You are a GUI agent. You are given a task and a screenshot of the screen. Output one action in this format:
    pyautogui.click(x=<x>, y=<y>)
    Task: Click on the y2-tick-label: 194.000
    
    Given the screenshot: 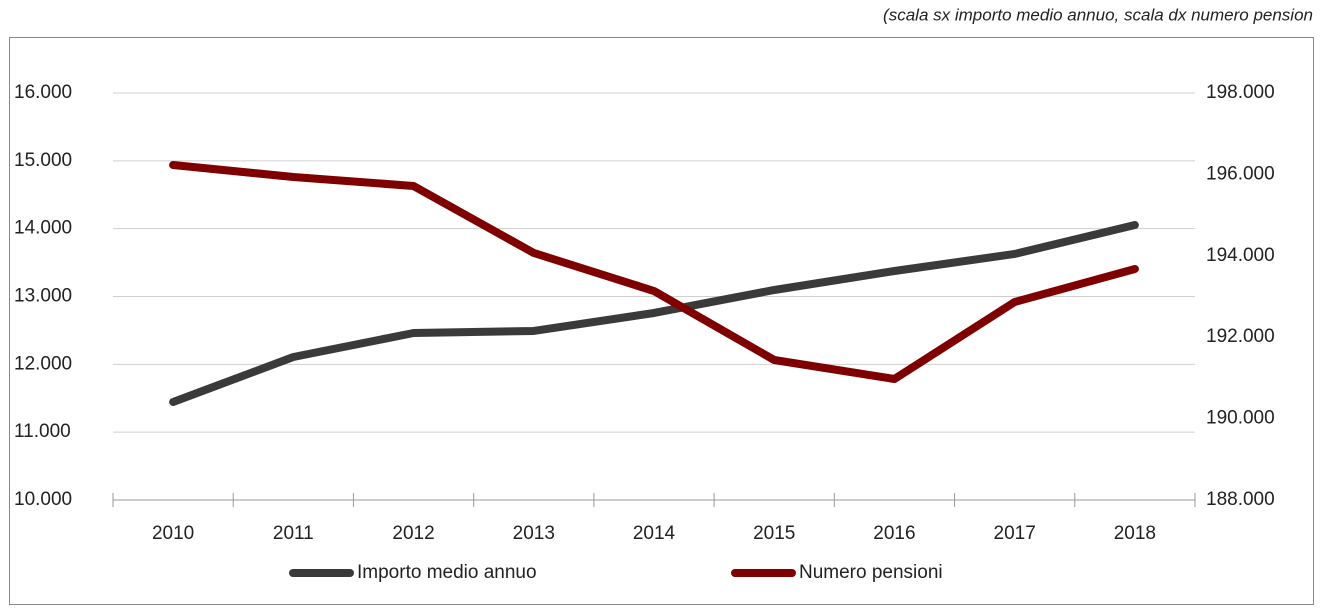 What is the action you would take?
    pyautogui.click(x=1240, y=255)
    